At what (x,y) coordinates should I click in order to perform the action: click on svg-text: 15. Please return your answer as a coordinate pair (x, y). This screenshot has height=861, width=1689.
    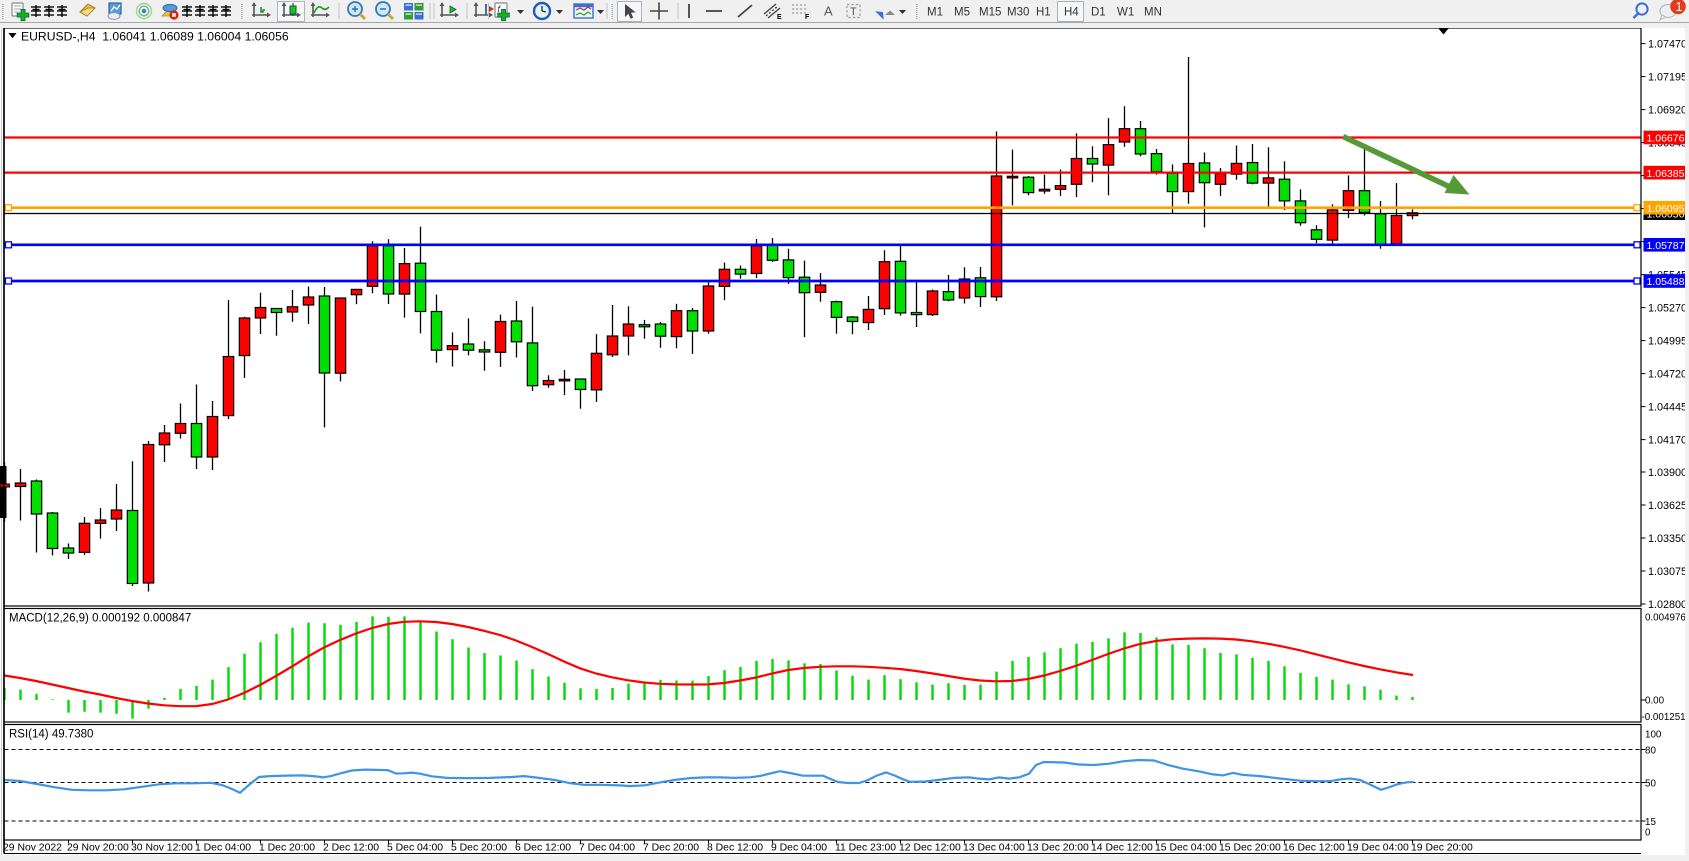
    Looking at the image, I should click on (1650, 822).